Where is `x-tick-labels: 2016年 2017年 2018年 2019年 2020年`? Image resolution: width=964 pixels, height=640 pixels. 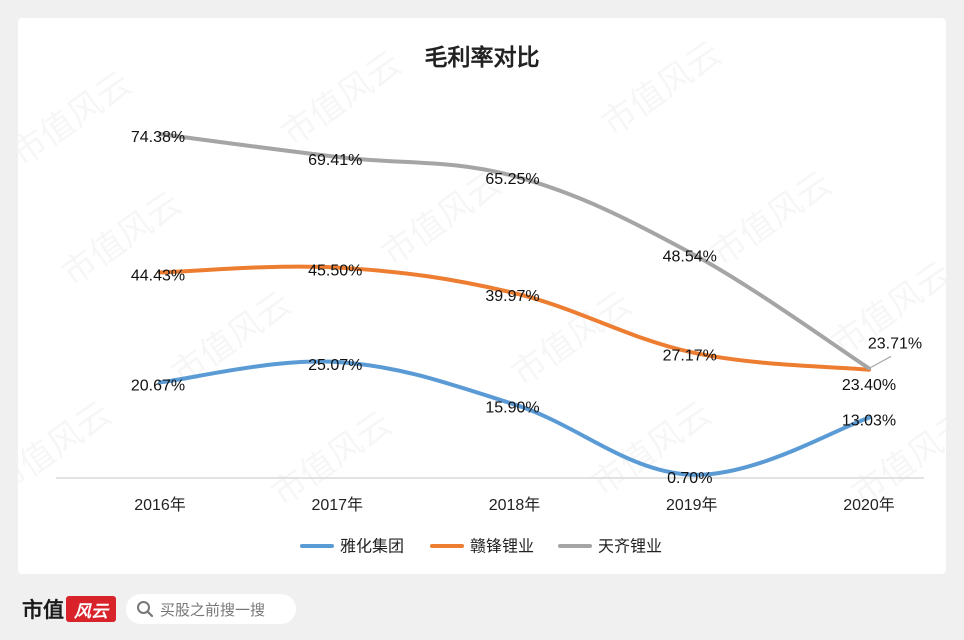
x-tick-labels: 2016年 2017年 2018年 2019年 2020年 is located at coordinates (514, 505).